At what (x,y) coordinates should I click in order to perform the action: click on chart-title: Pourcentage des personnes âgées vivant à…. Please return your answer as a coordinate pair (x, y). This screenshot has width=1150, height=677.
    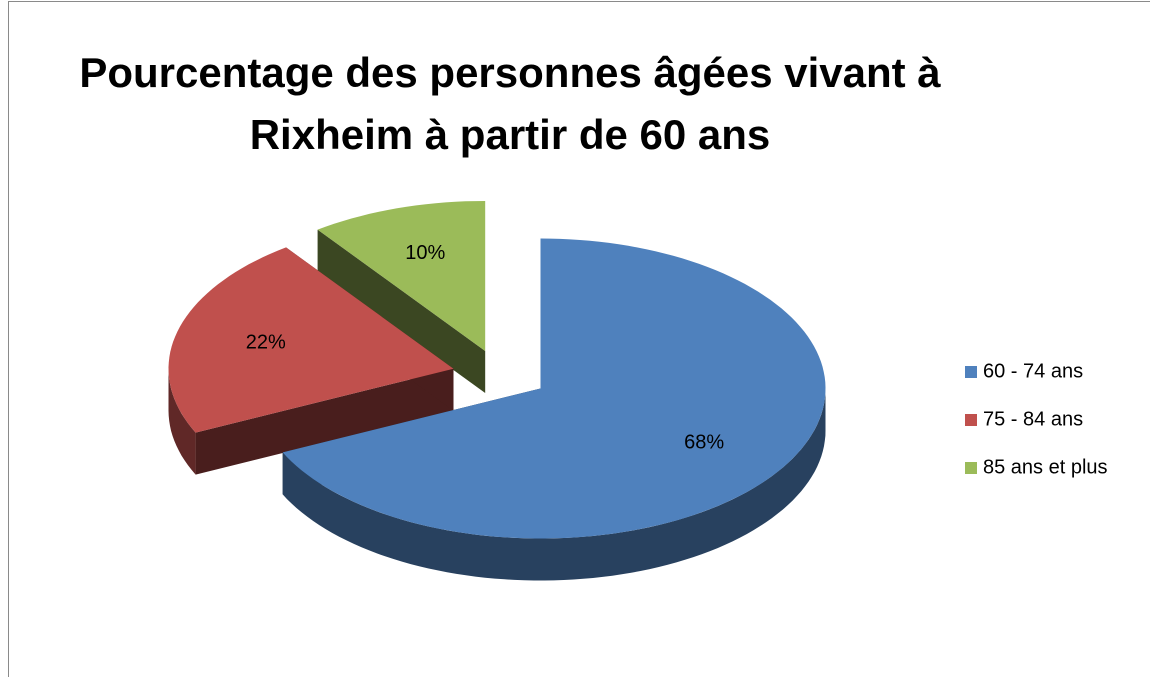
    Looking at the image, I should click on (510, 103).